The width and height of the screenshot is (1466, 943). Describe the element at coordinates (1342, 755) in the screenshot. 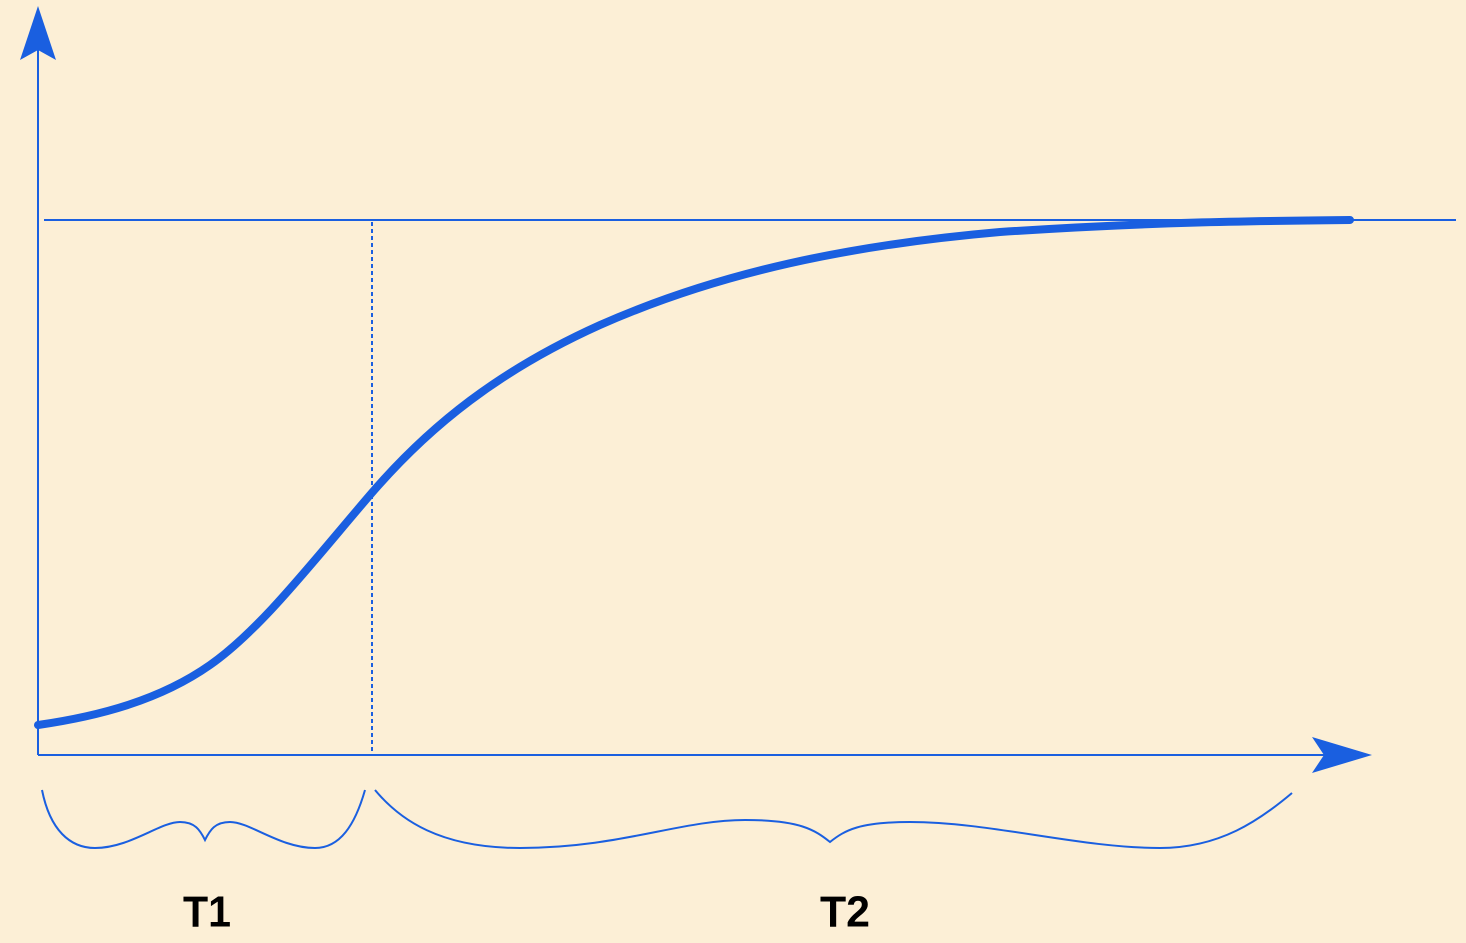

I see `x-axis-arrow` at that location.